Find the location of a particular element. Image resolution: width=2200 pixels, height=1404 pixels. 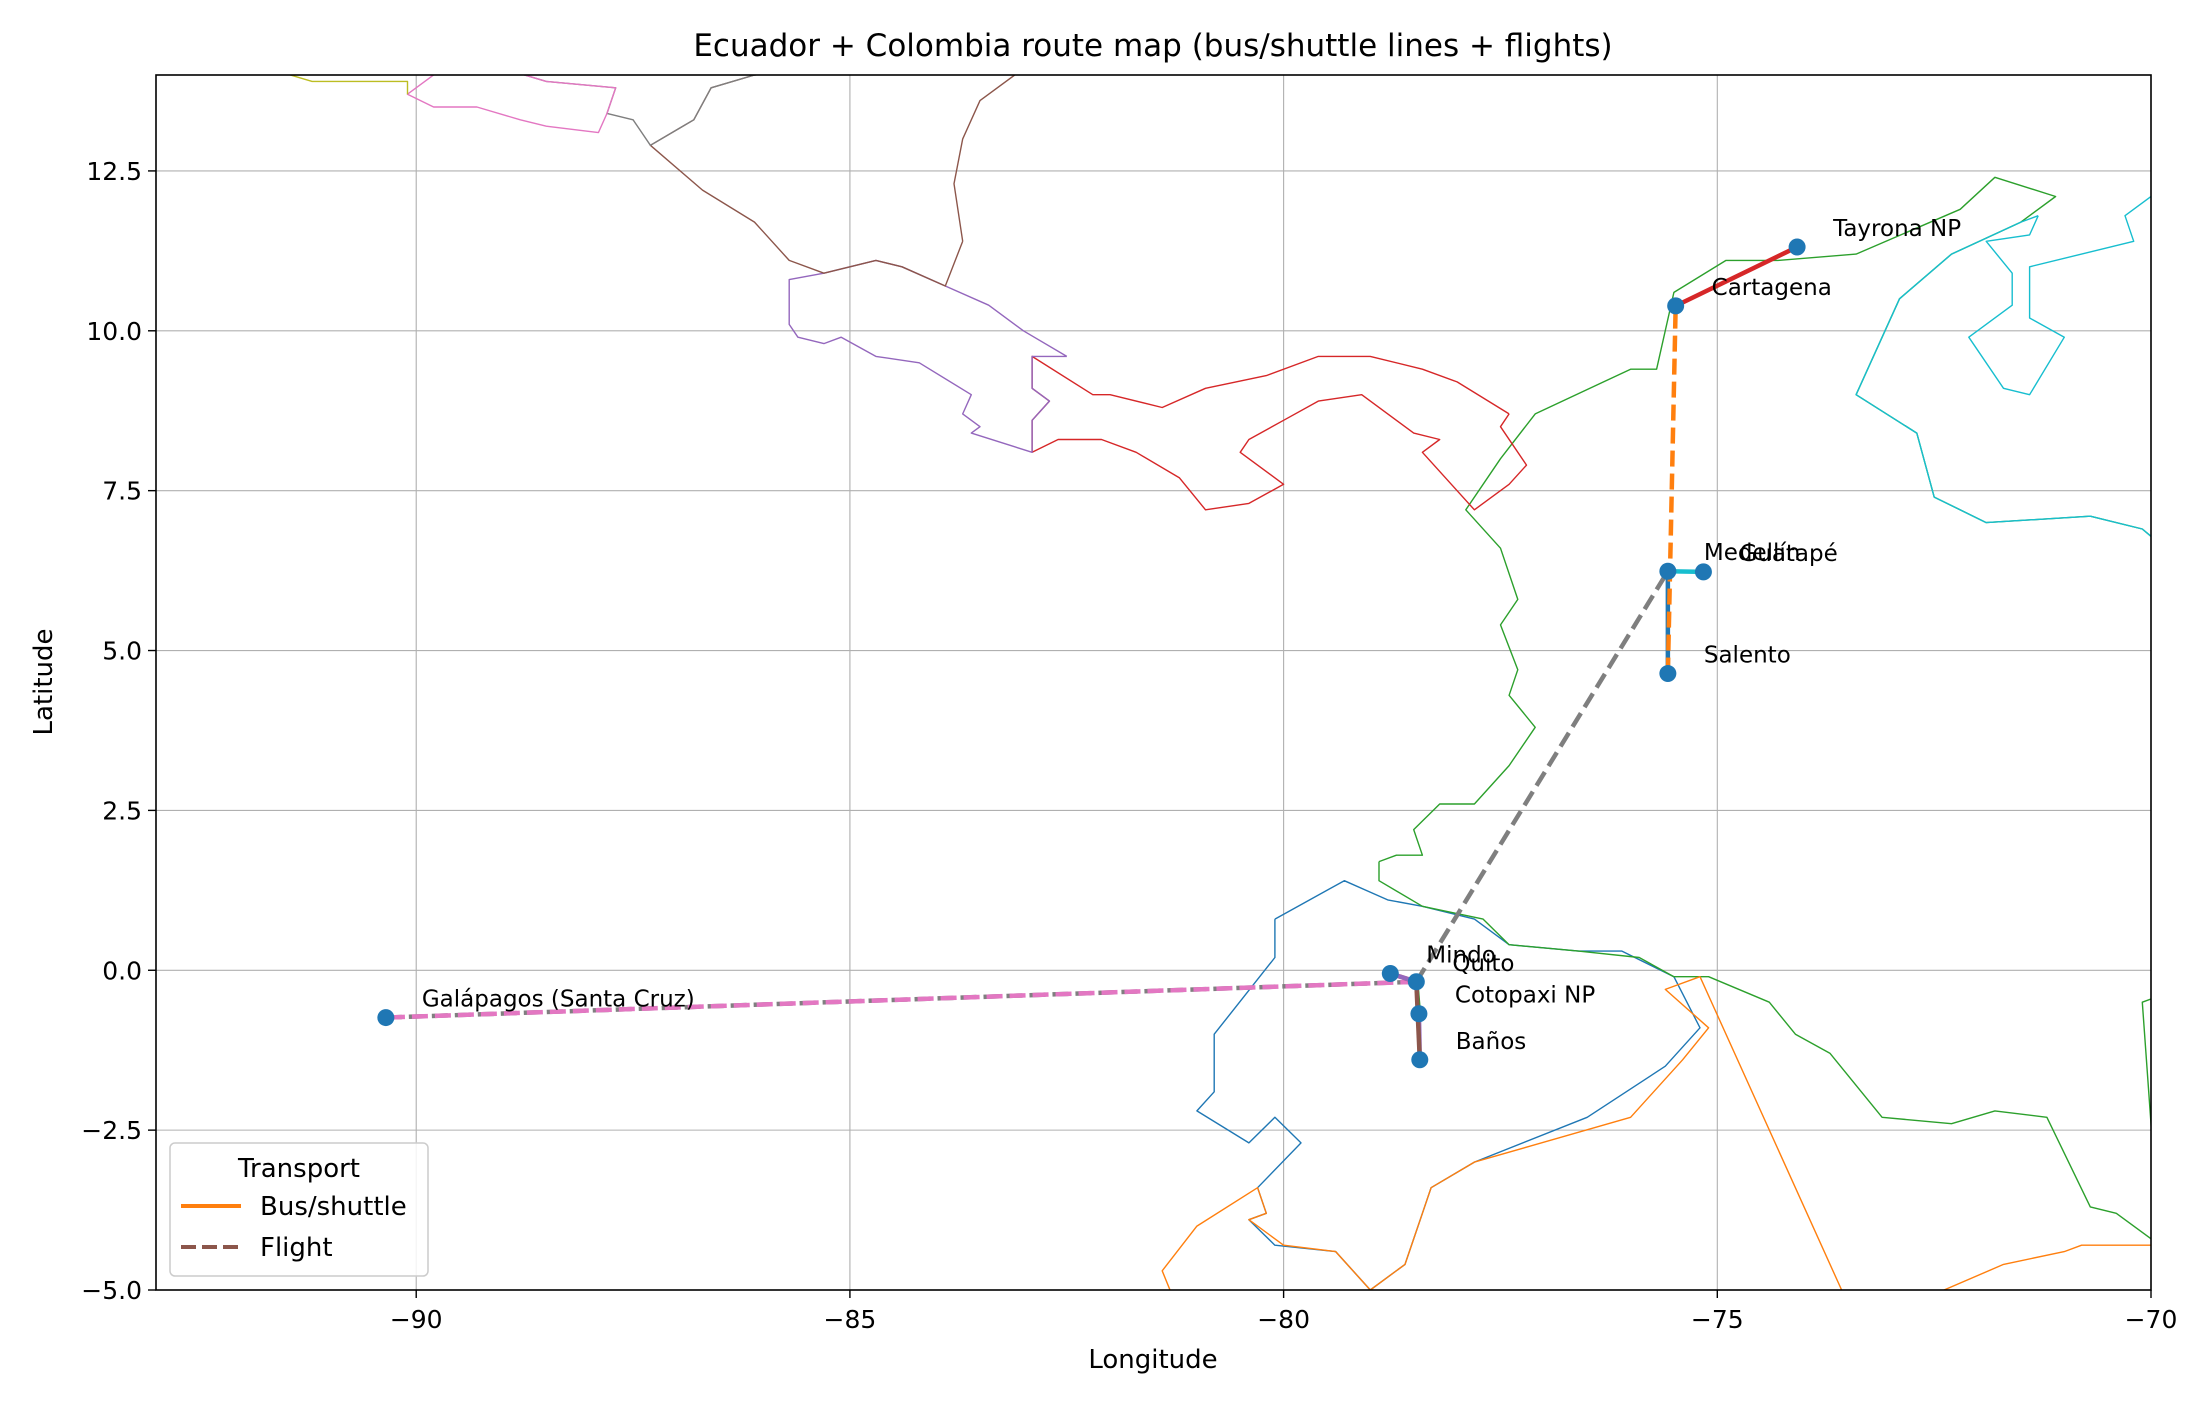

y-tick-label: 7.5 is located at coordinates (122, 491).